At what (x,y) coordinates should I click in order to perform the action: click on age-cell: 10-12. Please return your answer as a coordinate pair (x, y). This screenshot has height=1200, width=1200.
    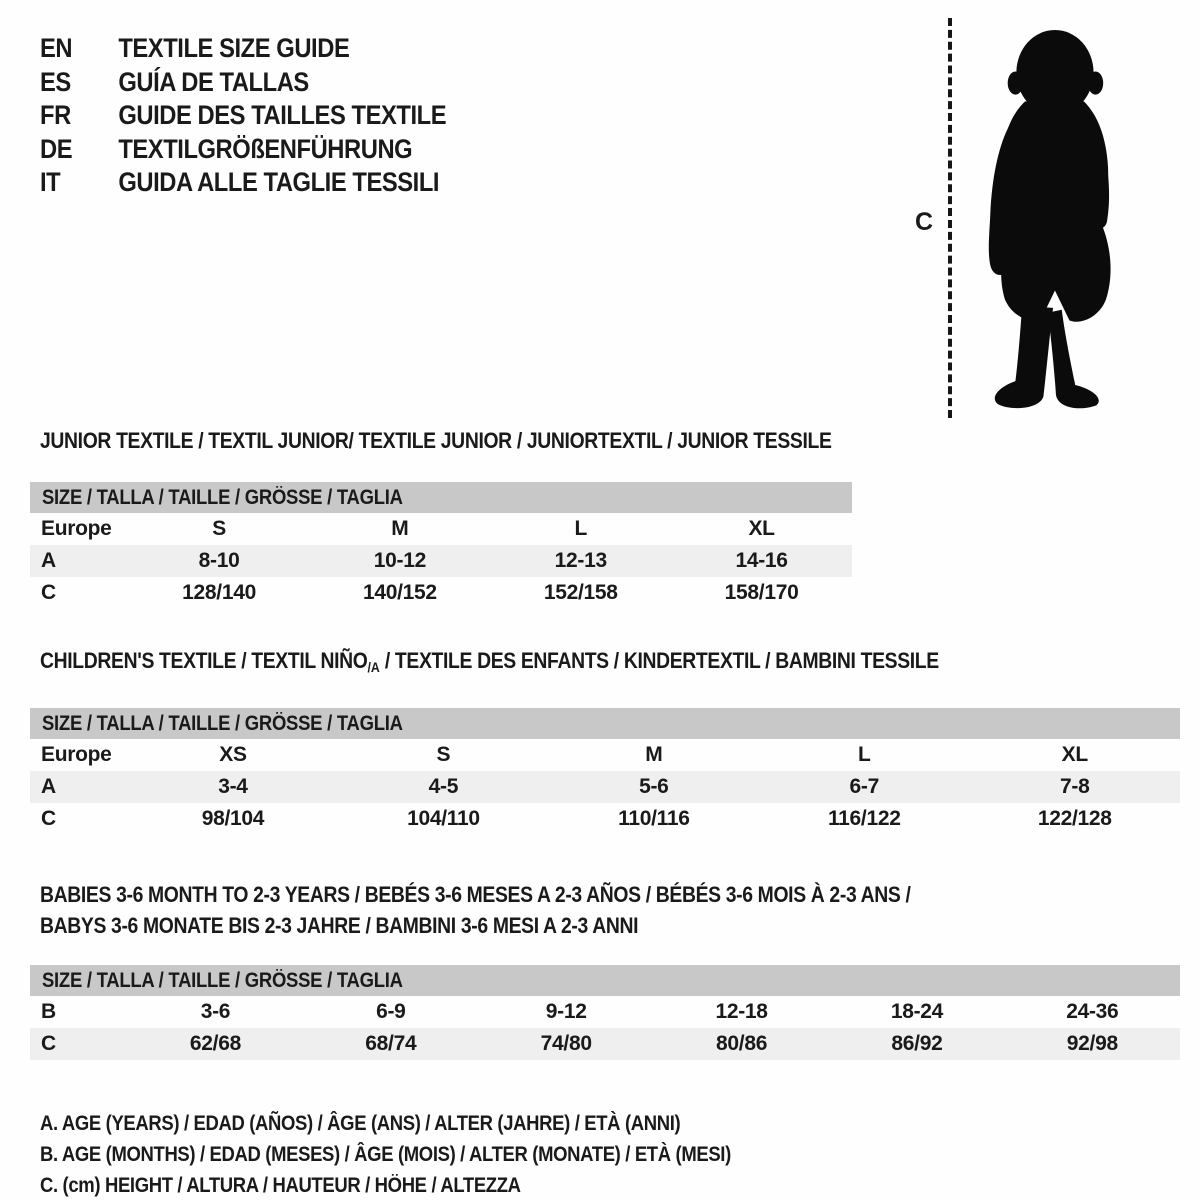
    Looking at the image, I should click on (400, 560).